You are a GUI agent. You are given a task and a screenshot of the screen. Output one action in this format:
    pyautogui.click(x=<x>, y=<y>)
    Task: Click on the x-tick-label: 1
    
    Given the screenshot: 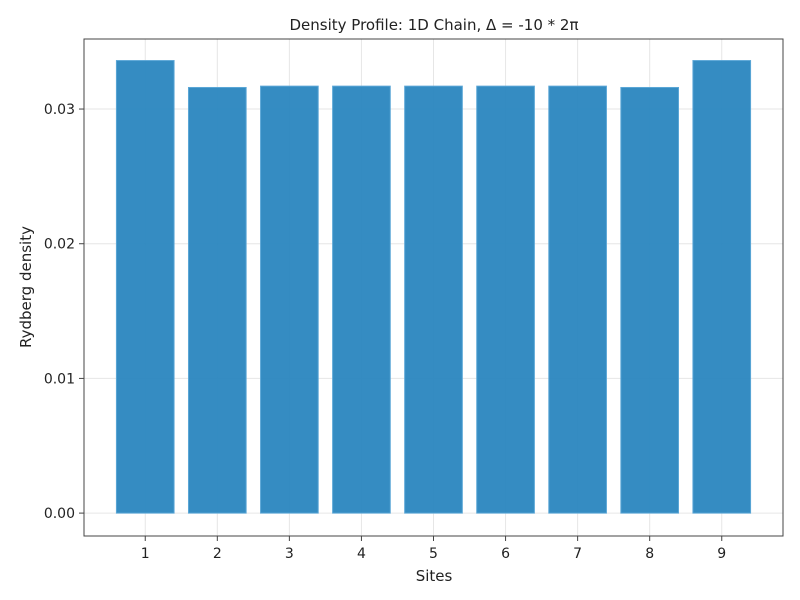 What is the action you would take?
    pyautogui.click(x=145, y=554)
    